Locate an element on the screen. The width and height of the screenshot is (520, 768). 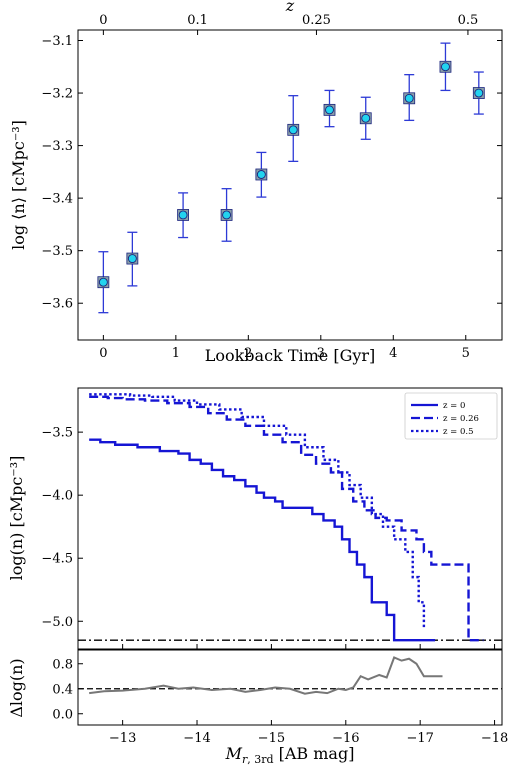
x-tick-label-3: −16 is located at coordinates (345, 738).